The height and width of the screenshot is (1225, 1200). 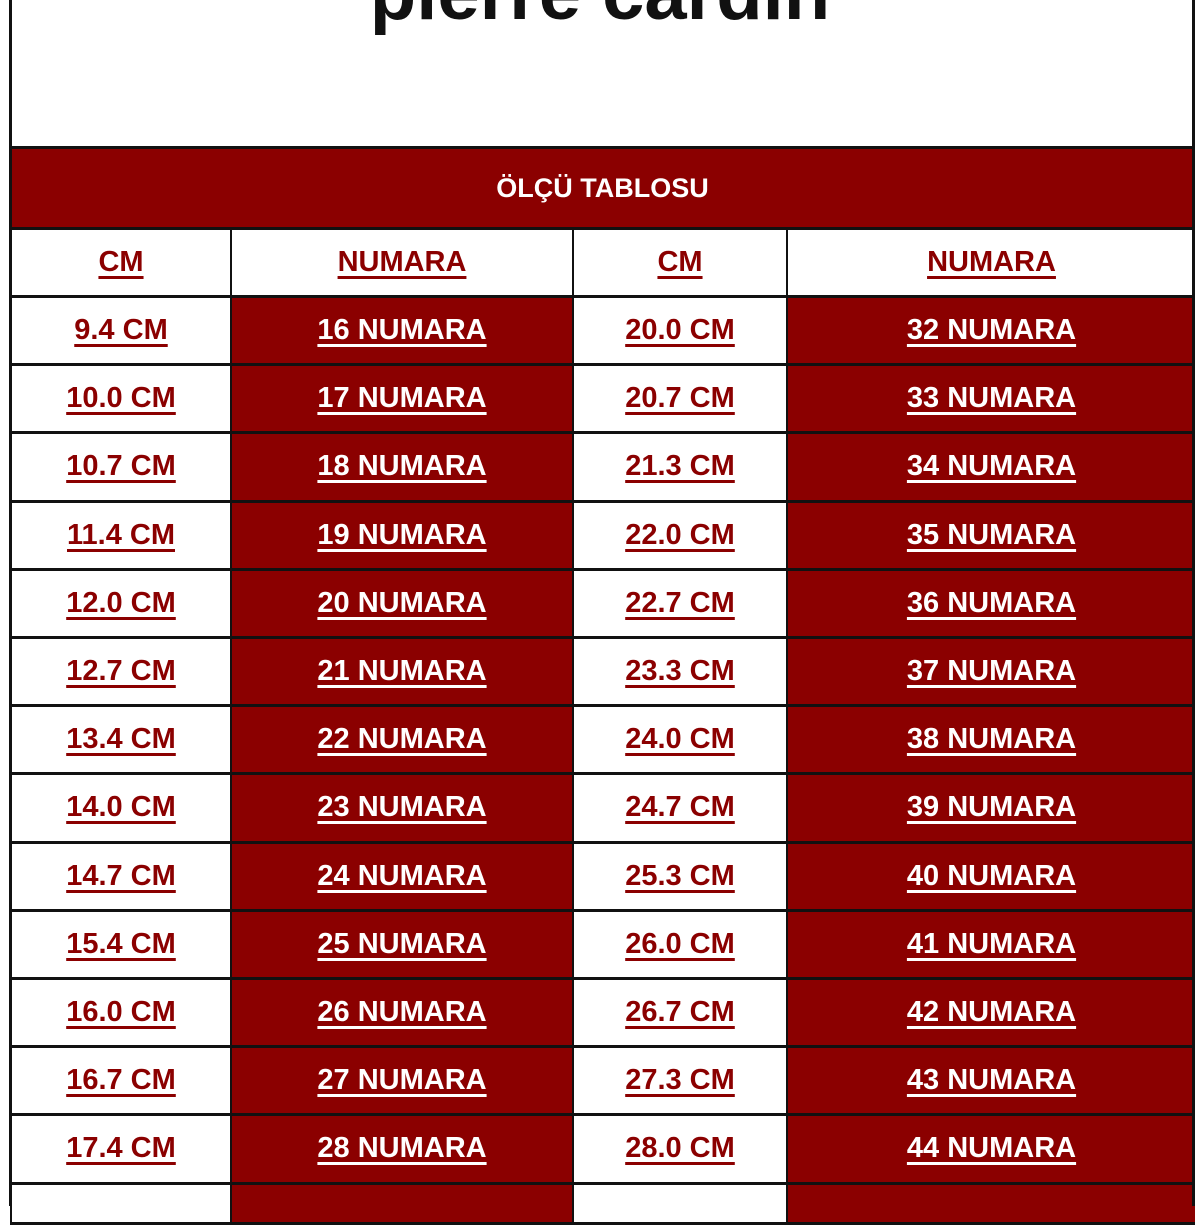 I want to click on size-cm: 26.7 CM, so click(x=679, y=1014).